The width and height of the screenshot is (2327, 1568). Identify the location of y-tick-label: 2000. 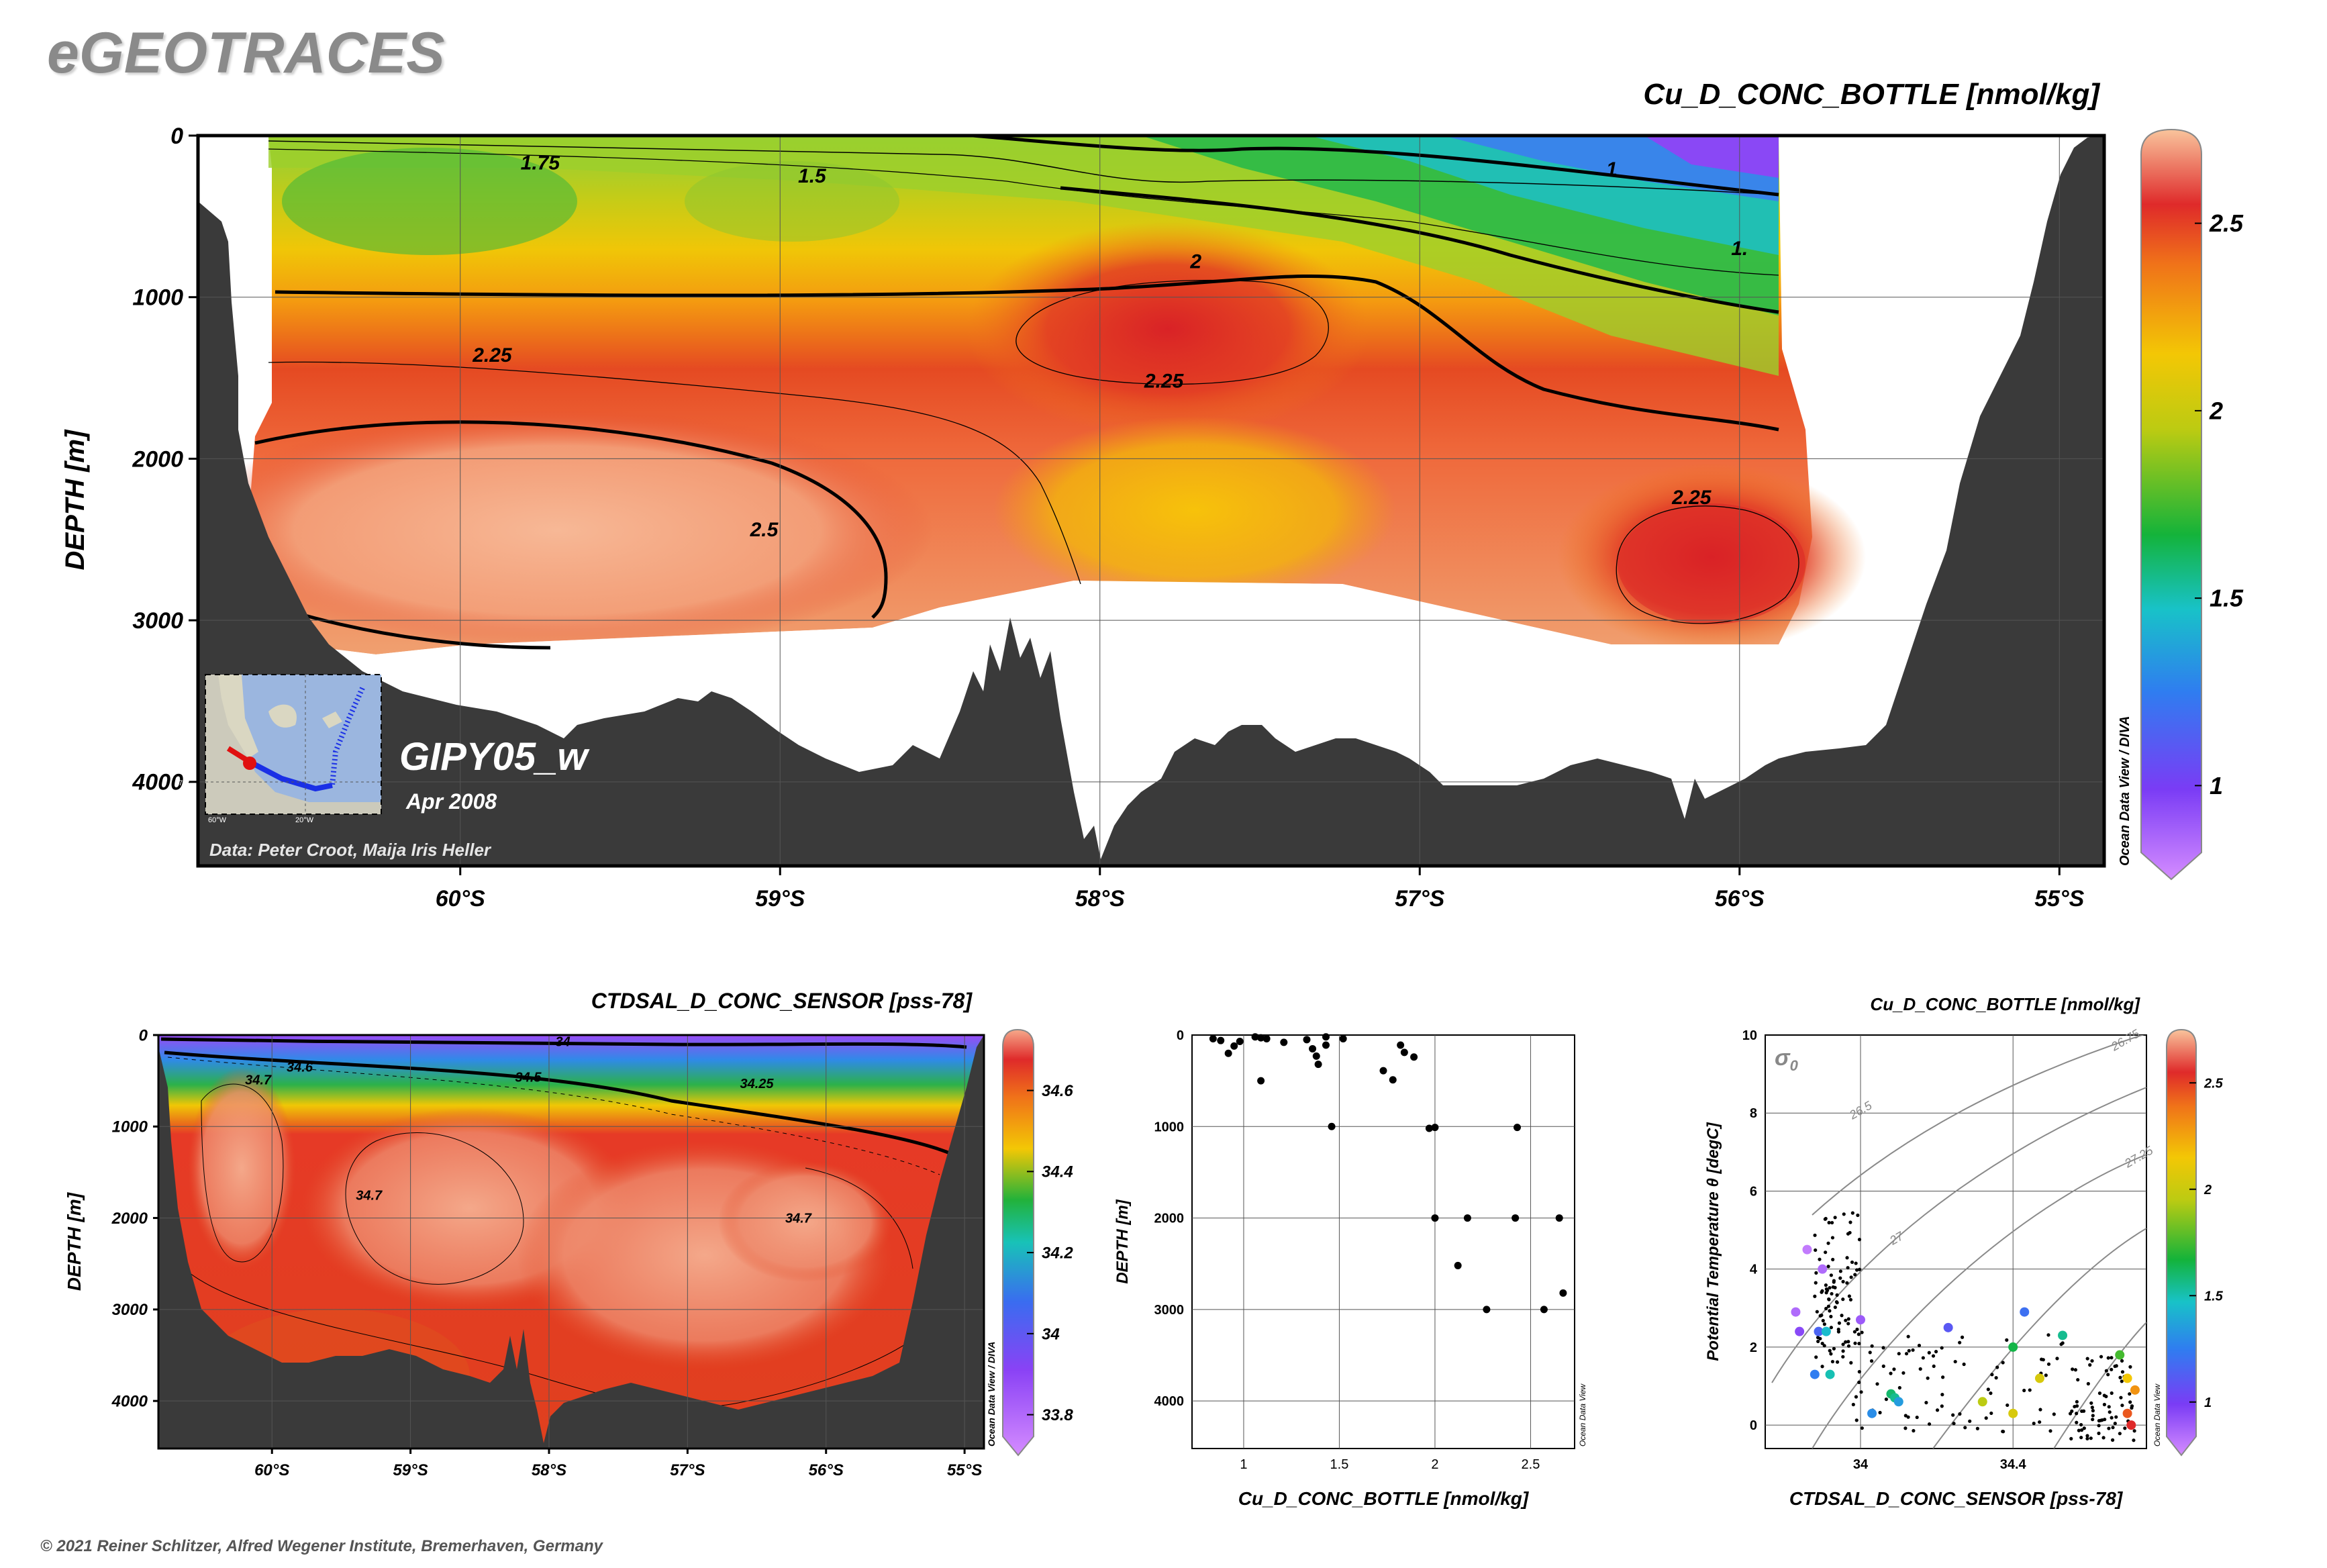
(1169, 1219).